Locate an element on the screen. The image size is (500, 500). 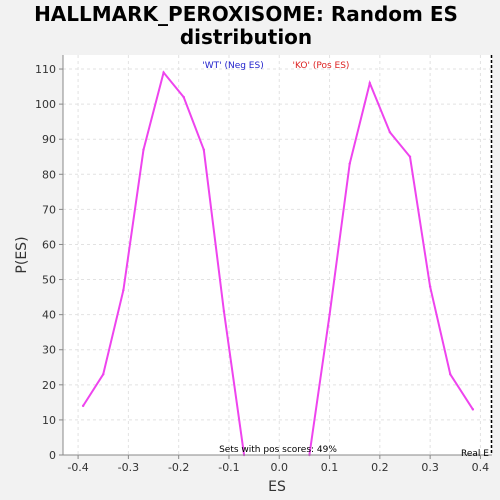
x-tick-label: 0.0 is located at coordinates (280, 467).